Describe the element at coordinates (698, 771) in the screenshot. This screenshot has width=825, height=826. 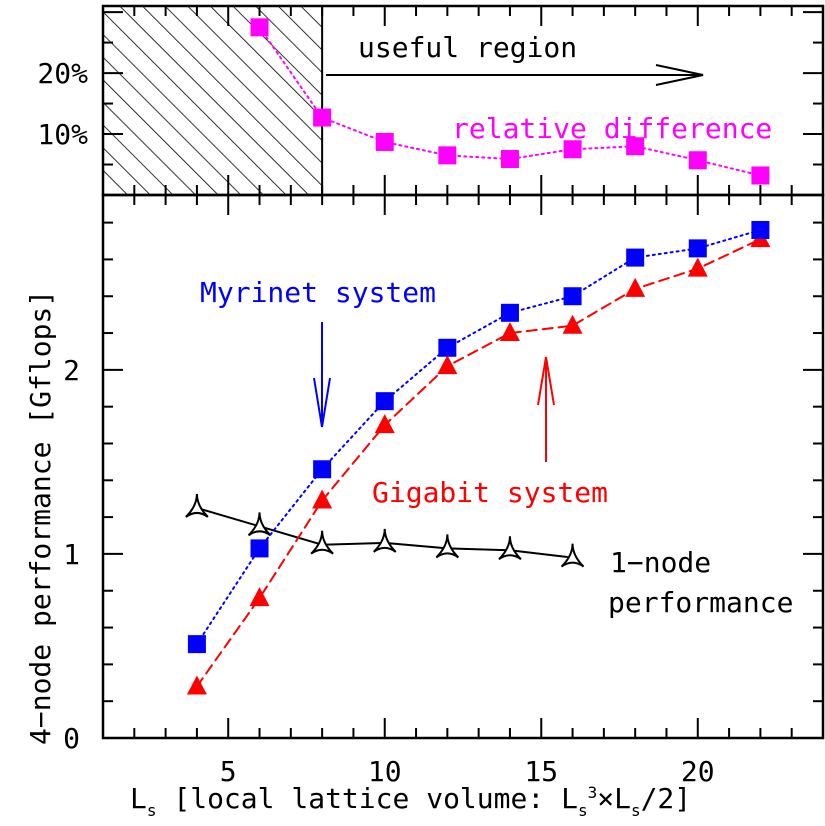
I see `x-tick-label: 20` at that location.